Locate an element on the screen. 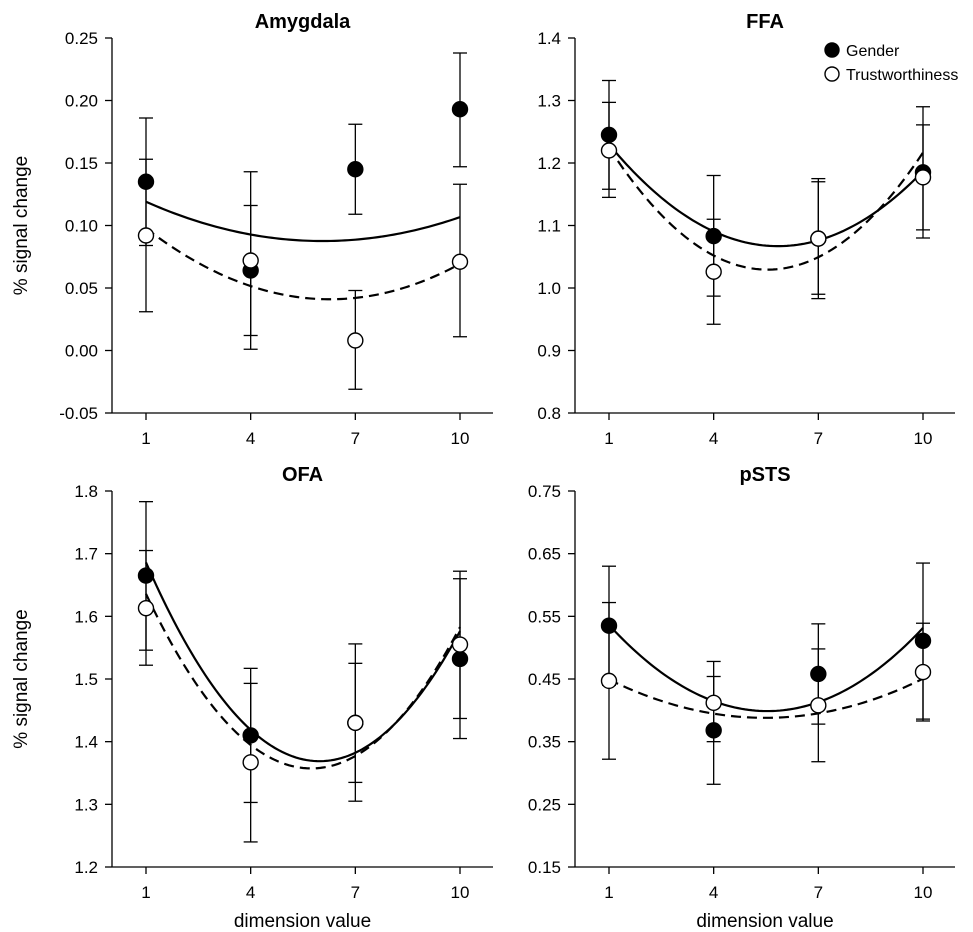 This screenshot has height=932, width=973. legend-marker-trustworthiness is located at coordinates (832, 74).